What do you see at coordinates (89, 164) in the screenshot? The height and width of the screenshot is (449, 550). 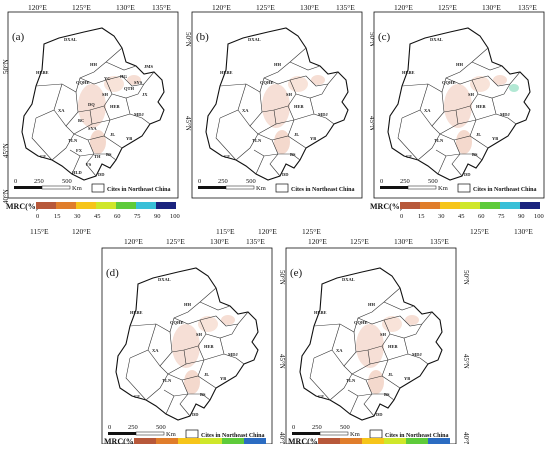 I see `city-label: FS` at bounding box center [89, 164].